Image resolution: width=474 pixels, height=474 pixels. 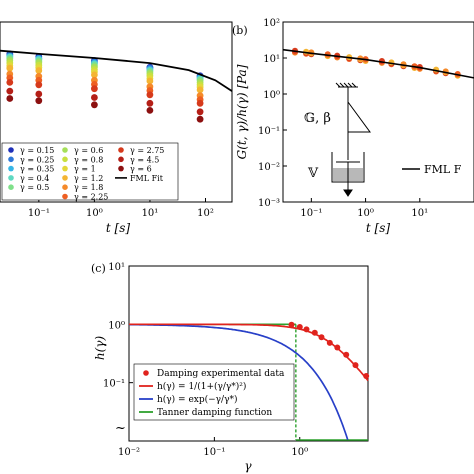 I want to click on panel-b-xtick-label-0: 10⁻¹, so click(x=311, y=213).